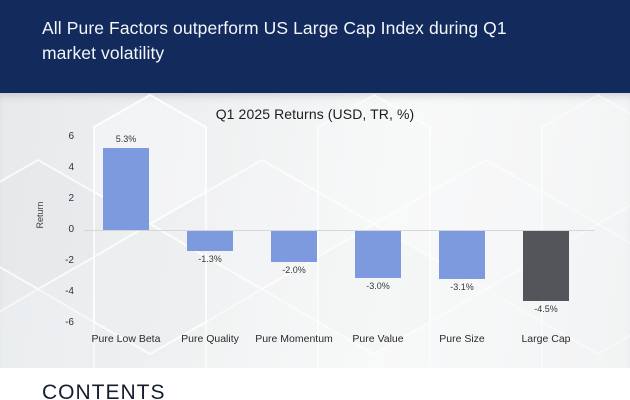  Describe the element at coordinates (546, 339) in the screenshot. I see `x-label-large-cap: Large Cap` at that location.